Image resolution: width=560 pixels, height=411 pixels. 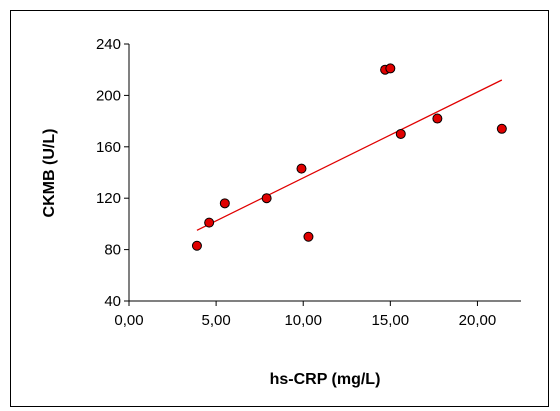 I want to click on y-tick-label: 80, so click(x=112, y=250).